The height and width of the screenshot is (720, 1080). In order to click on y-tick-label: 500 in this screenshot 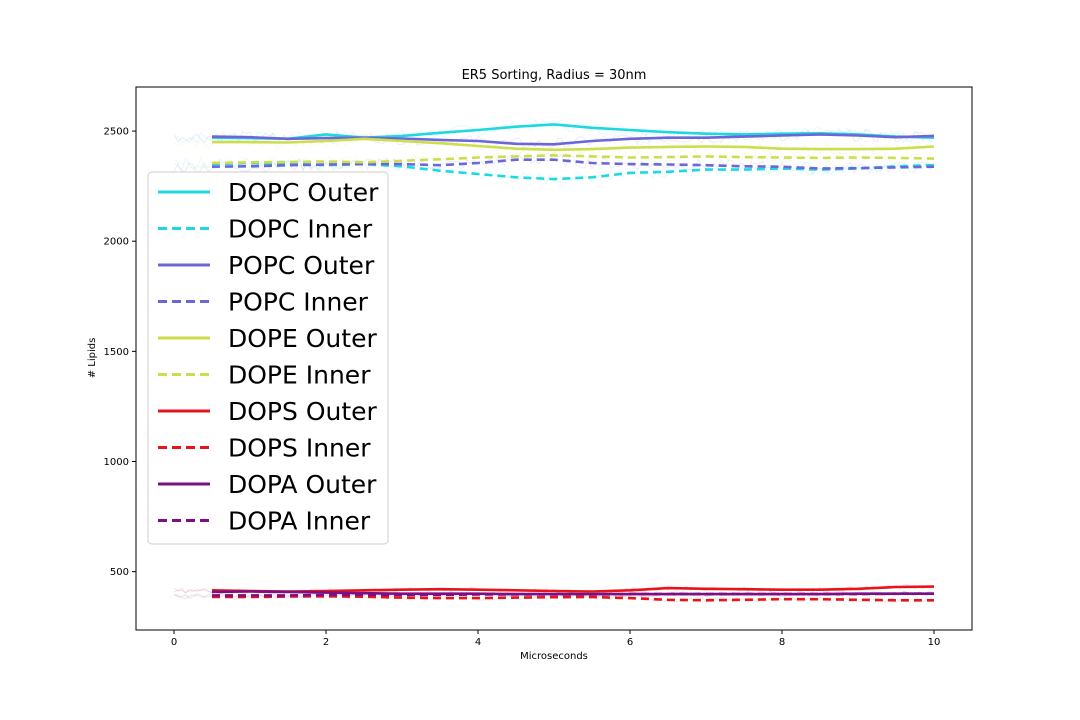, I will do `click(119, 572)`.